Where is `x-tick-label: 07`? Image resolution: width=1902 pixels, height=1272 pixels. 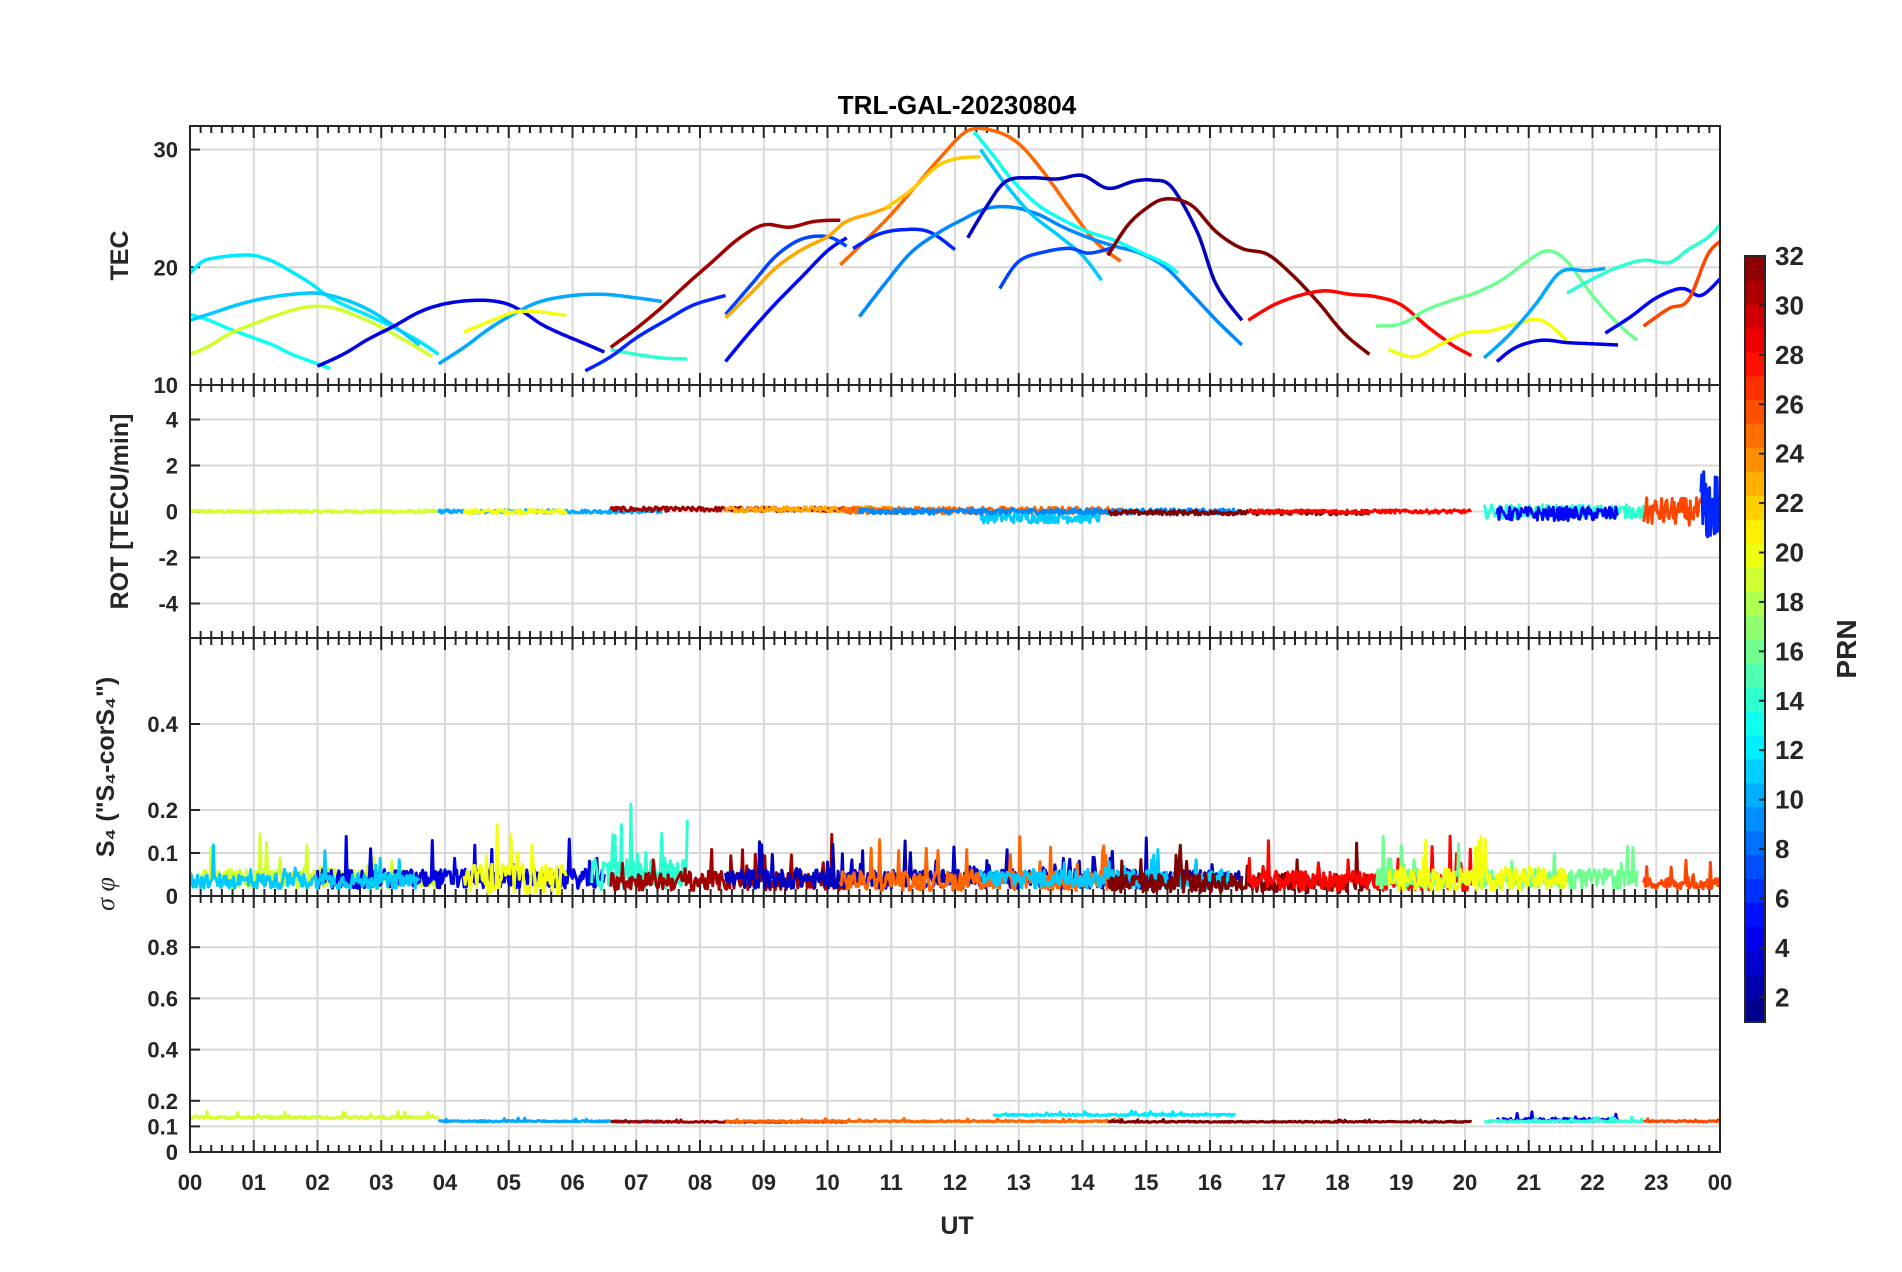
x-tick-label: 07 is located at coordinates (636, 1182).